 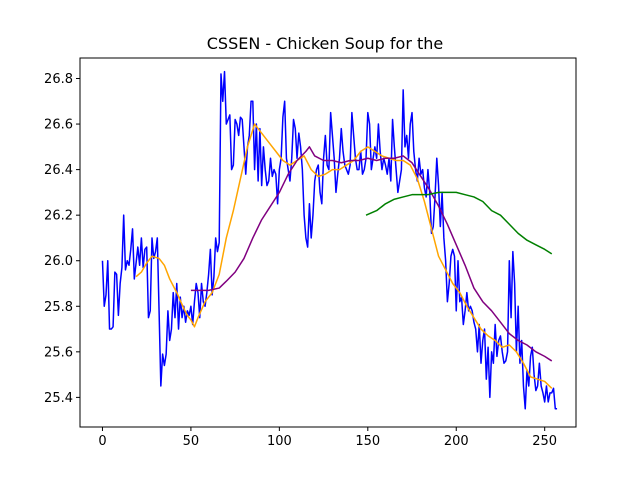 What do you see at coordinates (58, 170) in the screenshot?
I see `y-tick-label: 26.4` at bounding box center [58, 170].